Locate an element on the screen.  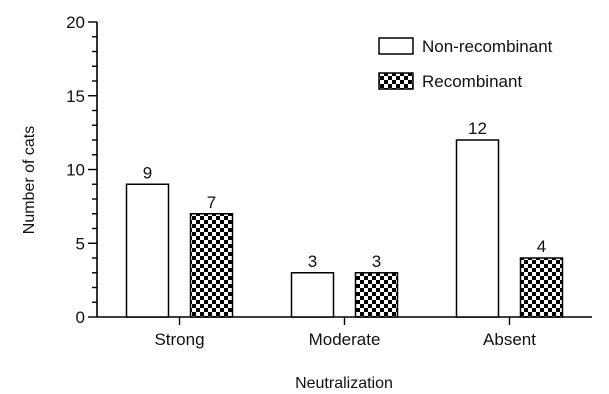
data-label: 12 is located at coordinates (477, 128).